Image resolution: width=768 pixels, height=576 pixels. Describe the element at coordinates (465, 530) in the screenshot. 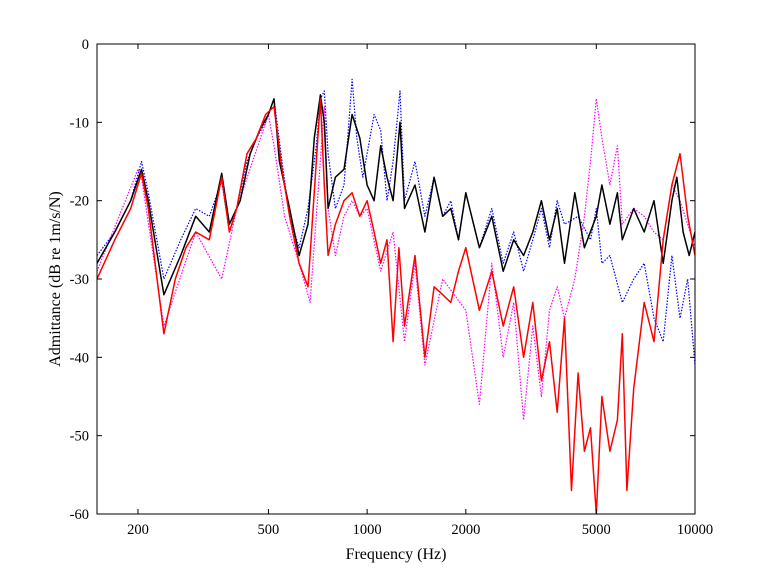

I see `x-tick-label: 2000` at that location.